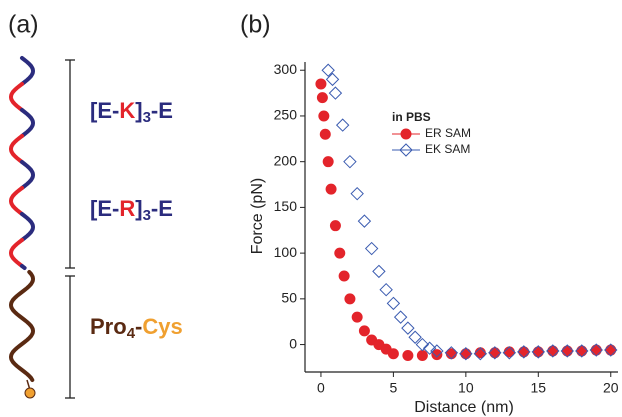 This screenshot has height=417, width=622. I want to click on legend-label: ER SAM, so click(448, 133).